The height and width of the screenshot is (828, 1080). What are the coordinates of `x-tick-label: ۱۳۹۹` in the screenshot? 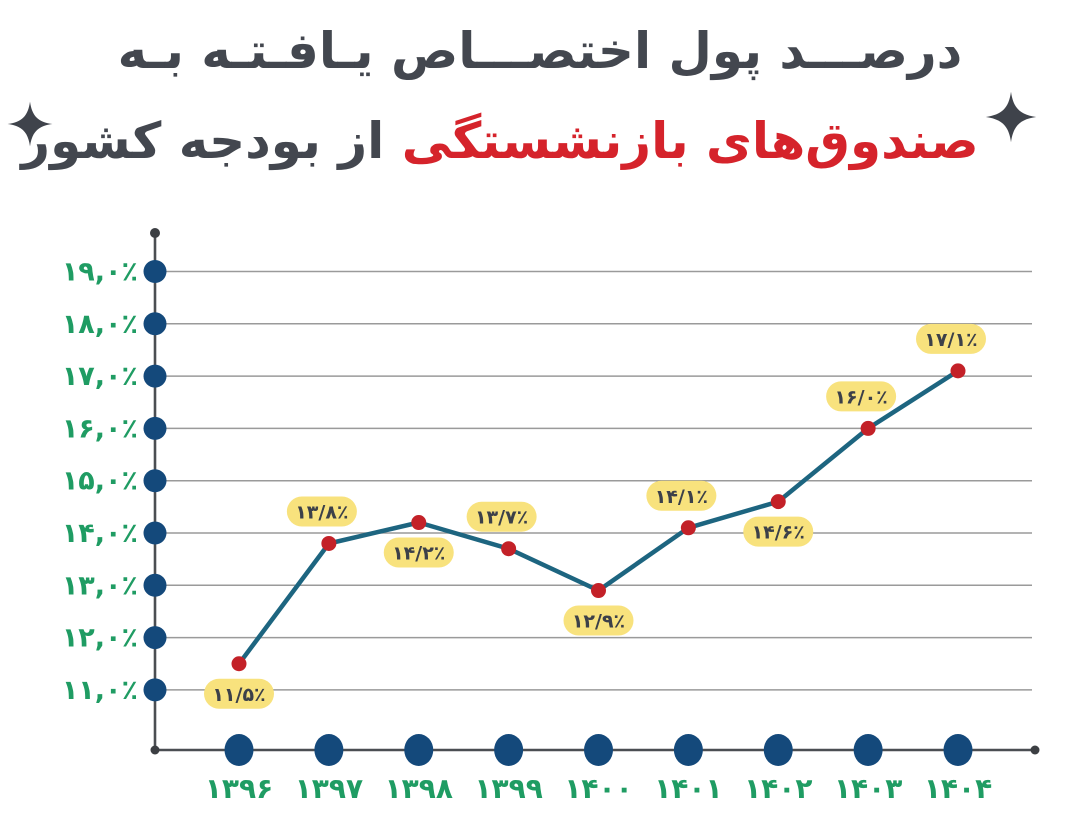 It's located at (508, 788).